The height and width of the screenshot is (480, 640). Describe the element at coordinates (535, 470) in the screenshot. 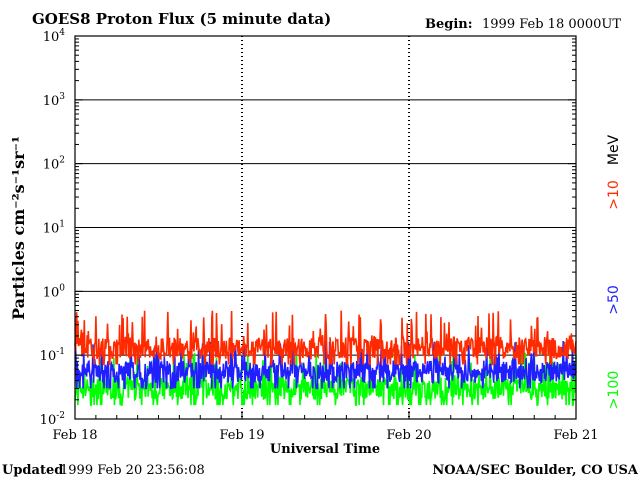

I see `credit: NOAA/SEC Boulder, CO USA` at that location.